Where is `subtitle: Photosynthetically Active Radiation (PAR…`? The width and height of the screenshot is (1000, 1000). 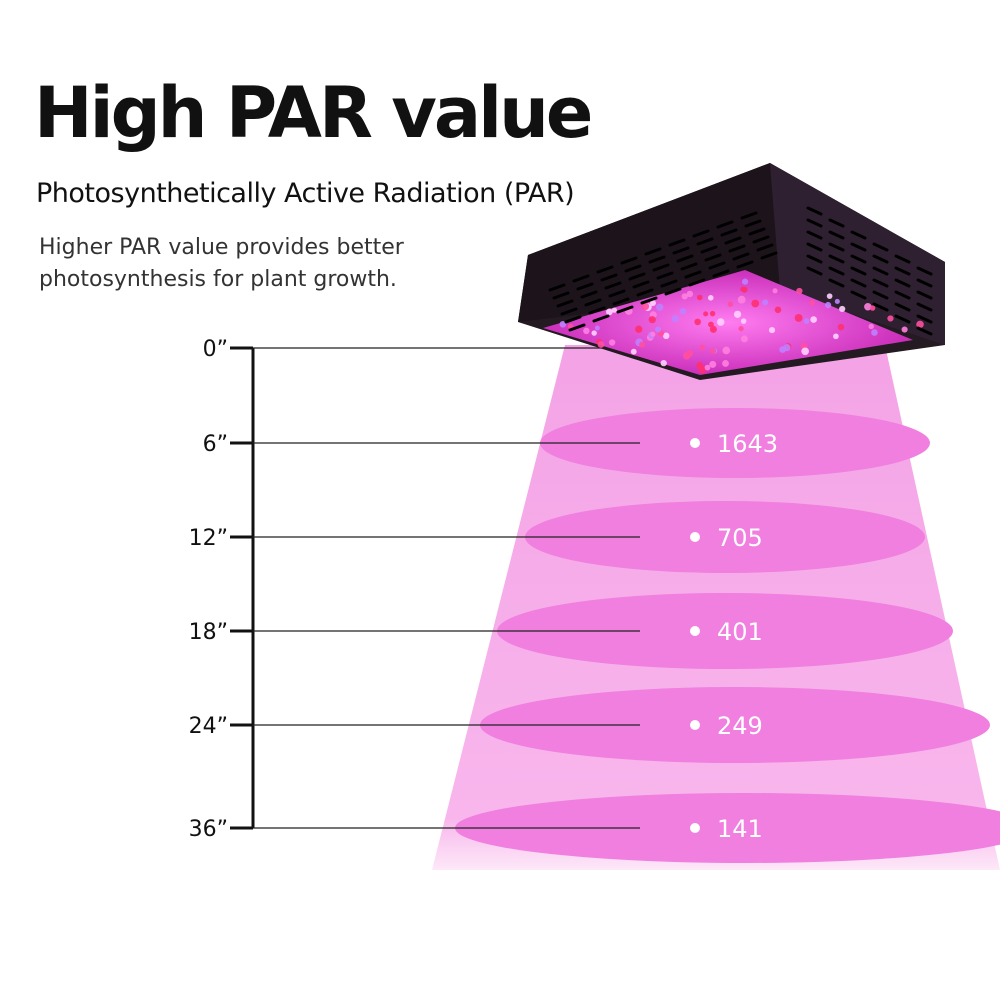
subtitle: Photosynthetically Active Radiation (PAR… is located at coordinates (305, 193).